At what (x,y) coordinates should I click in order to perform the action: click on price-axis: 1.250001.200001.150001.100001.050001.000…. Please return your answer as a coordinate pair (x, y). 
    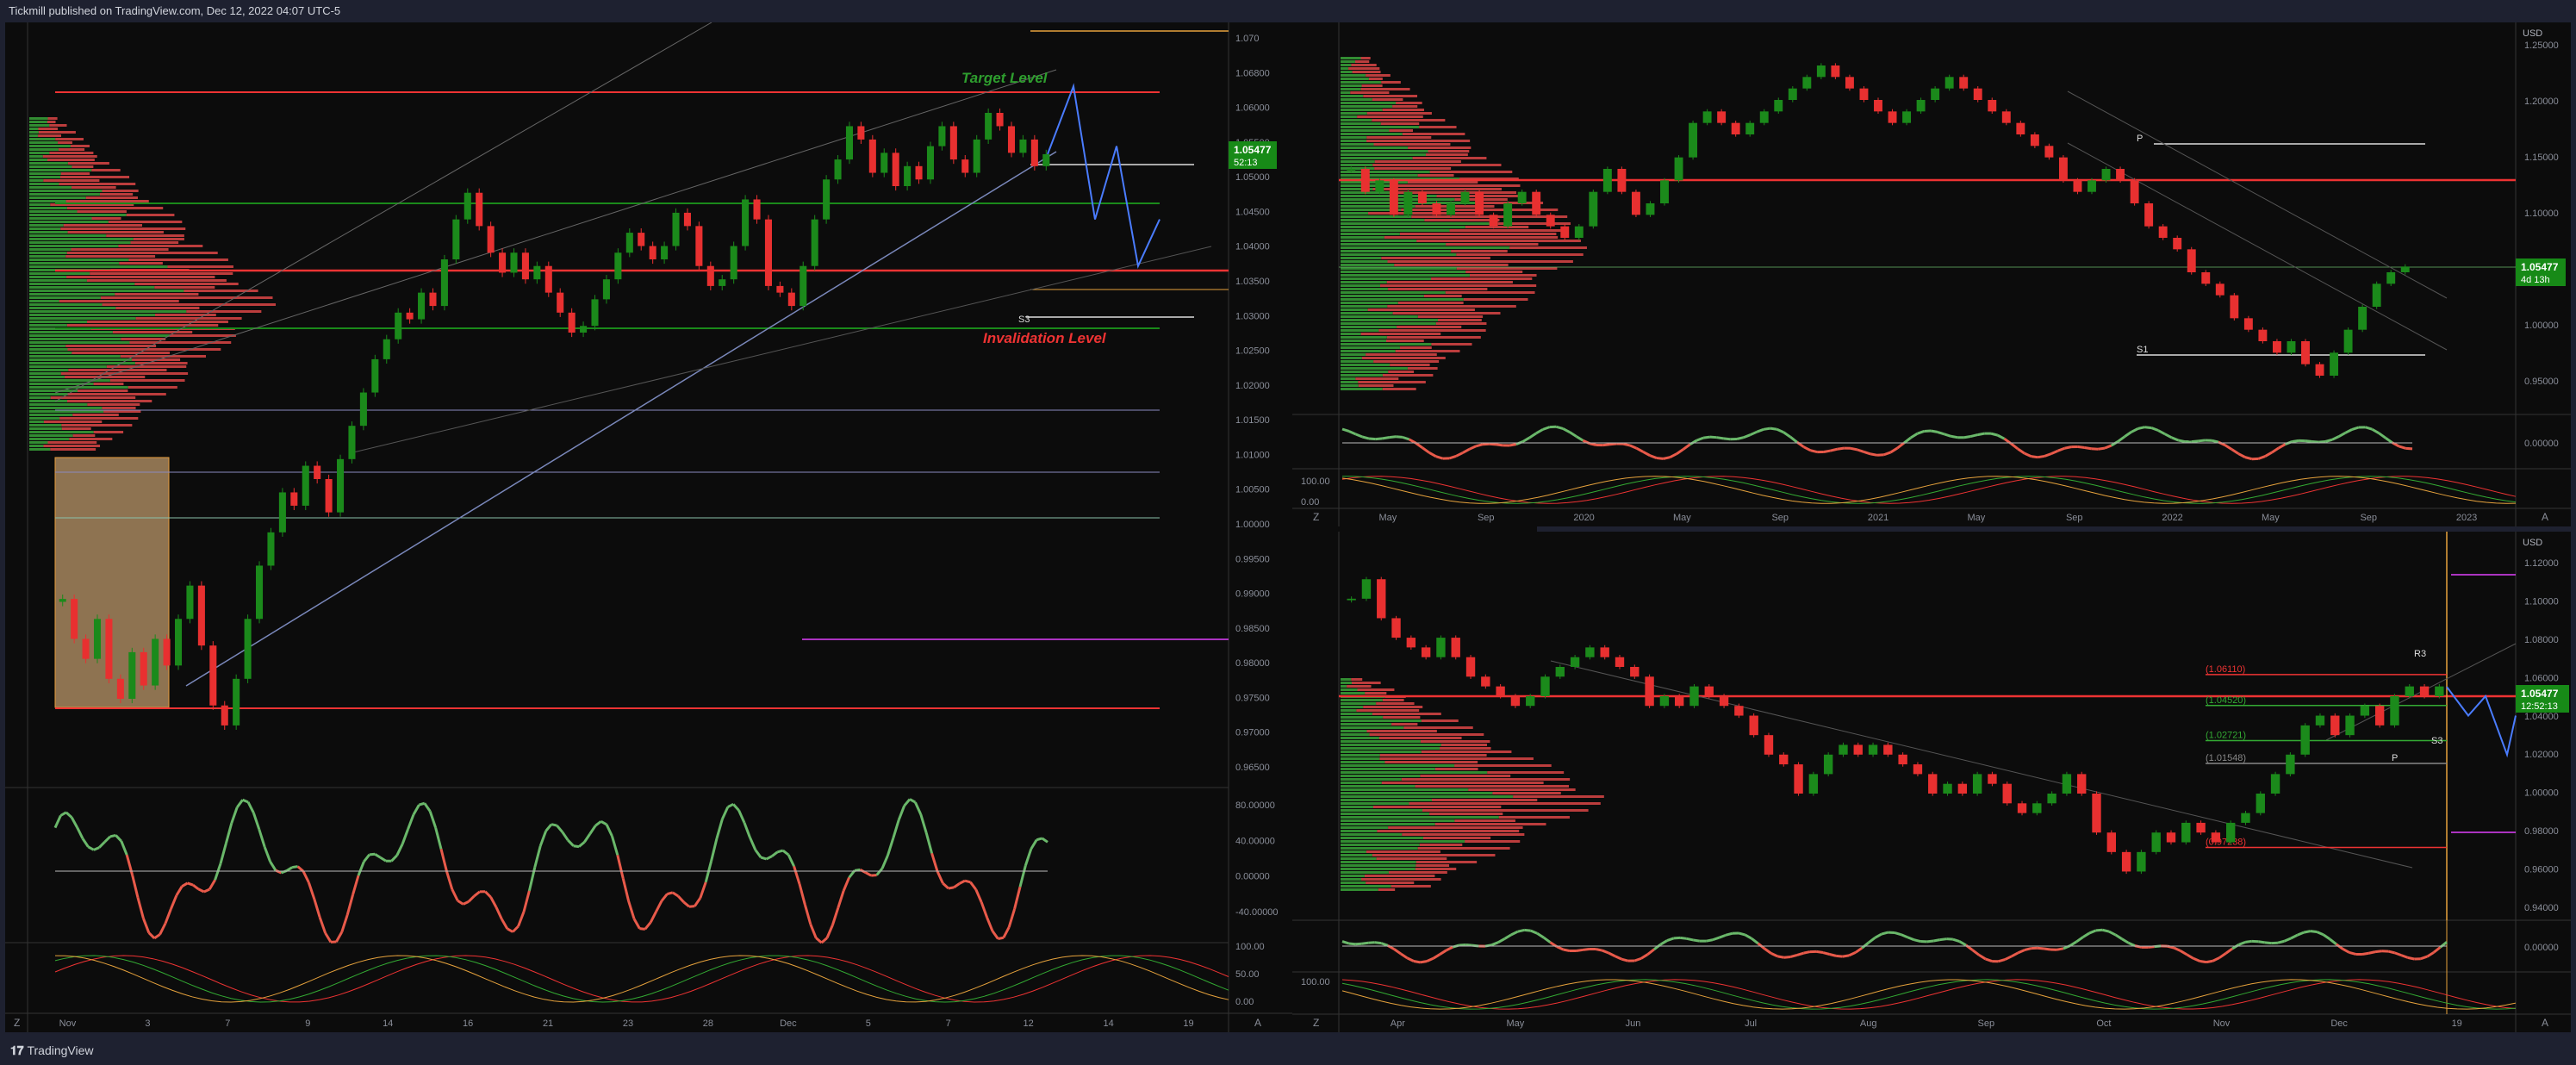
    Looking at the image, I should click on (2542, 213).